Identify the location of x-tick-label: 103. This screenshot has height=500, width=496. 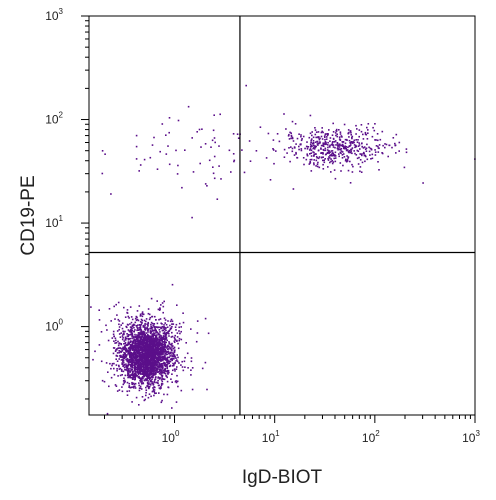
(471, 437).